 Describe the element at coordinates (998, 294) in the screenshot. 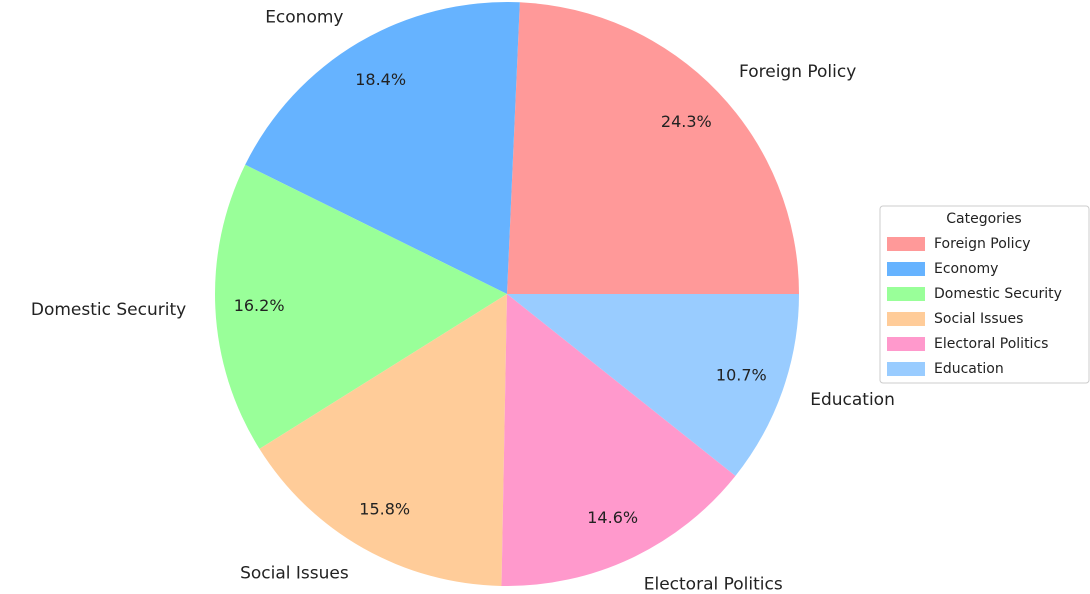

I see `legend-label: Domestic Security` at that location.